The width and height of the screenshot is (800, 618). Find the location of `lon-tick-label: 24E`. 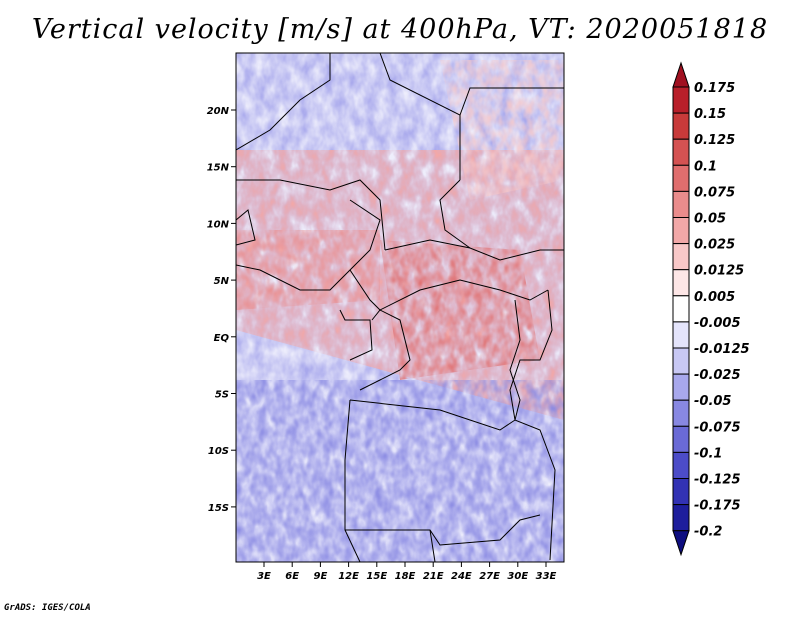

lon-tick-label: 24E is located at coordinates (461, 576).